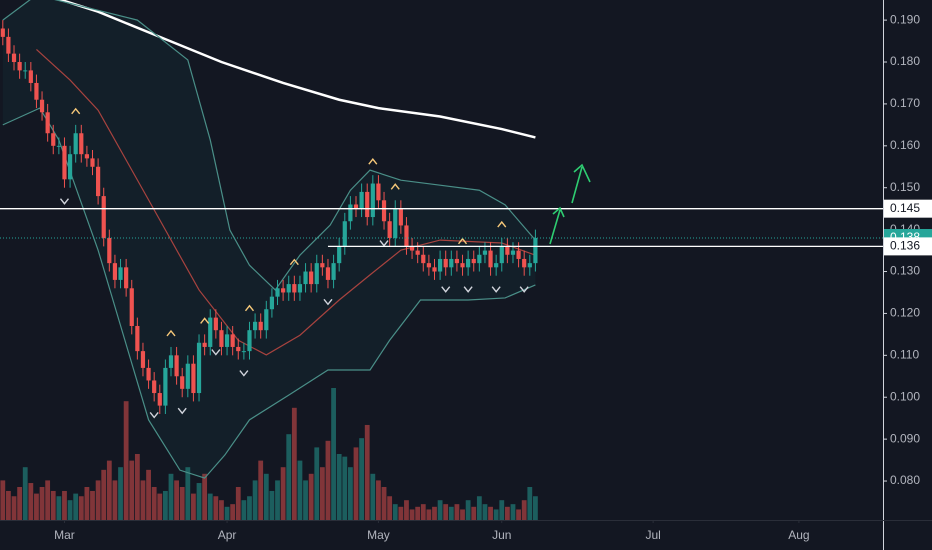 This screenshot has height=550, width=932. I want to click on x-tick-label: Jul, so click(652, 535).